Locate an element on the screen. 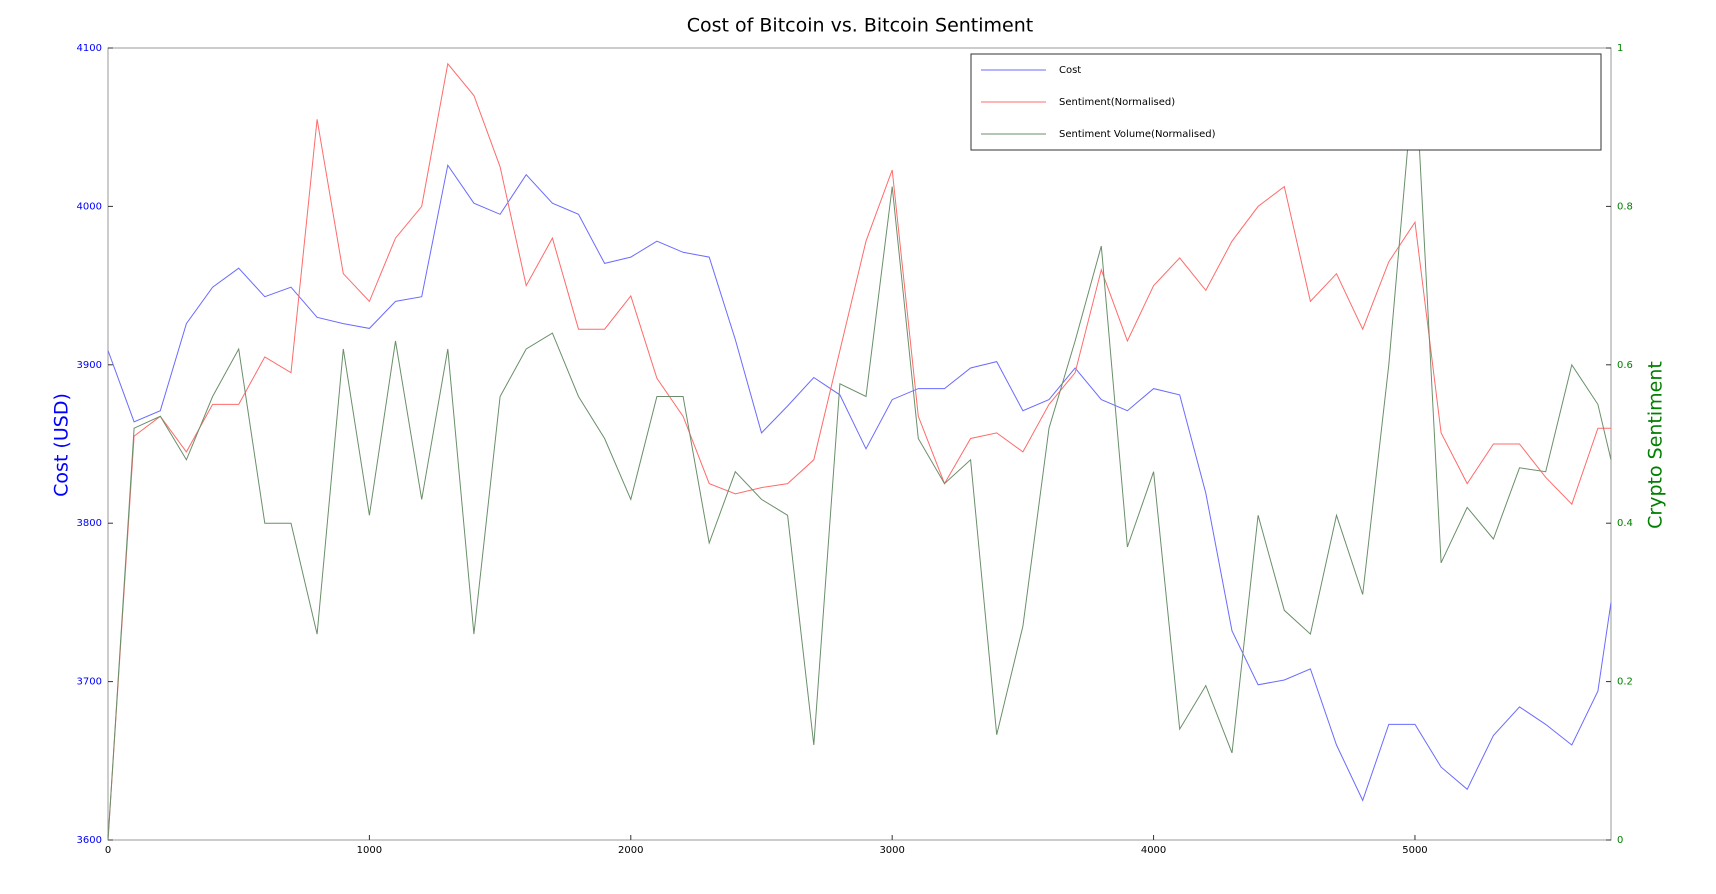 This screenshot has width=1716, height=894. legend-label: Cost is located at coordinates (1070, 70).